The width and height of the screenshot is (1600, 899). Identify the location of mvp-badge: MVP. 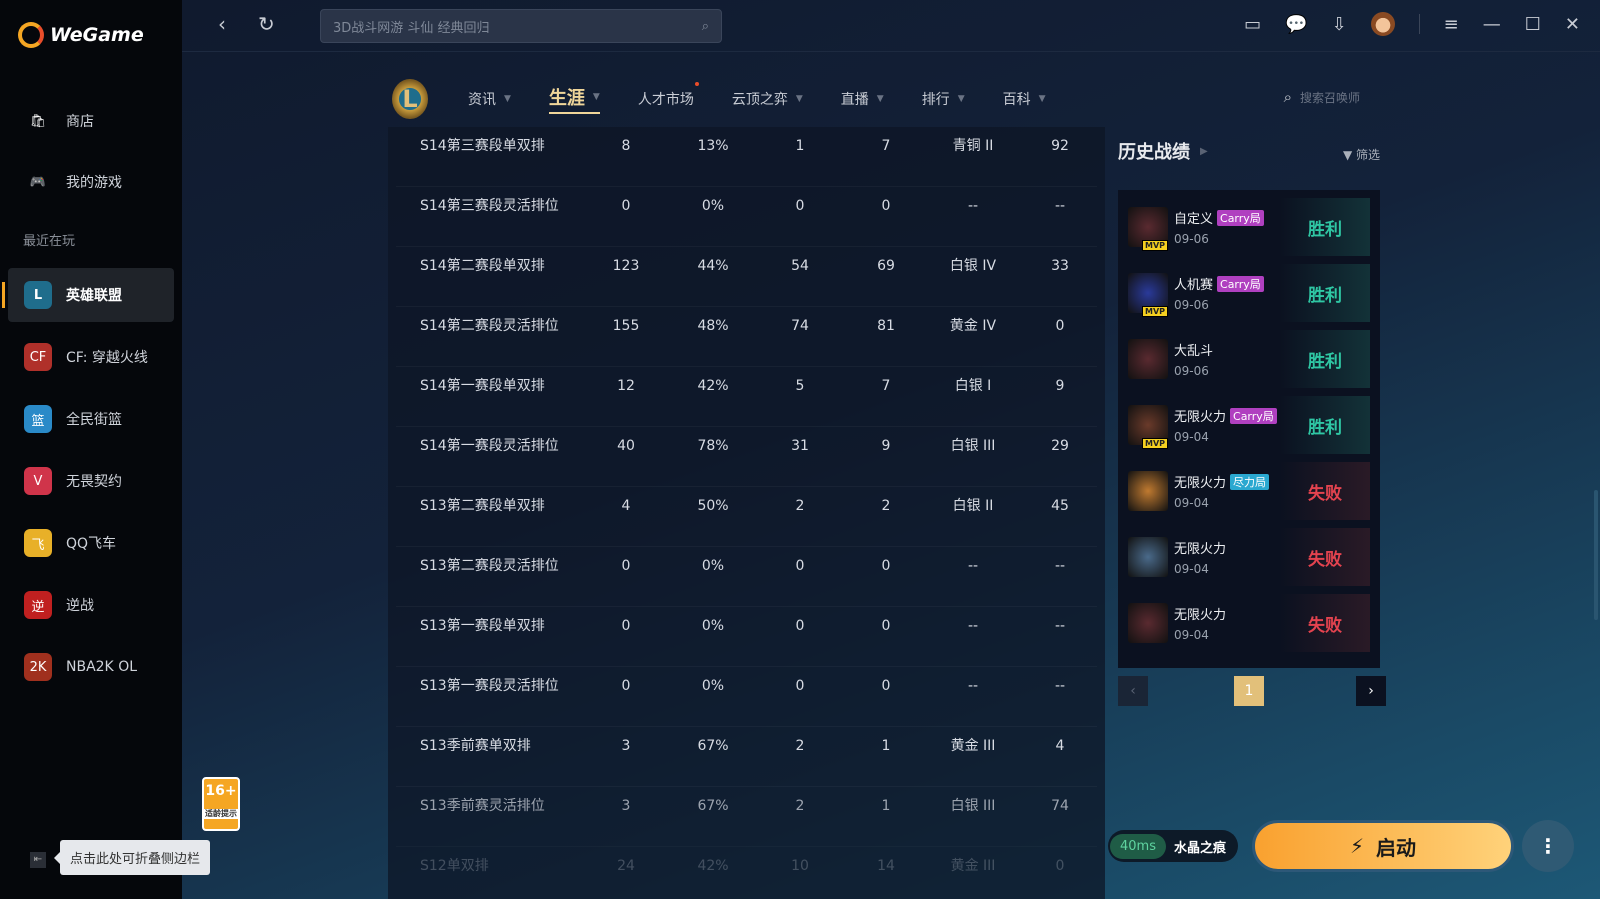
(1155, 245).